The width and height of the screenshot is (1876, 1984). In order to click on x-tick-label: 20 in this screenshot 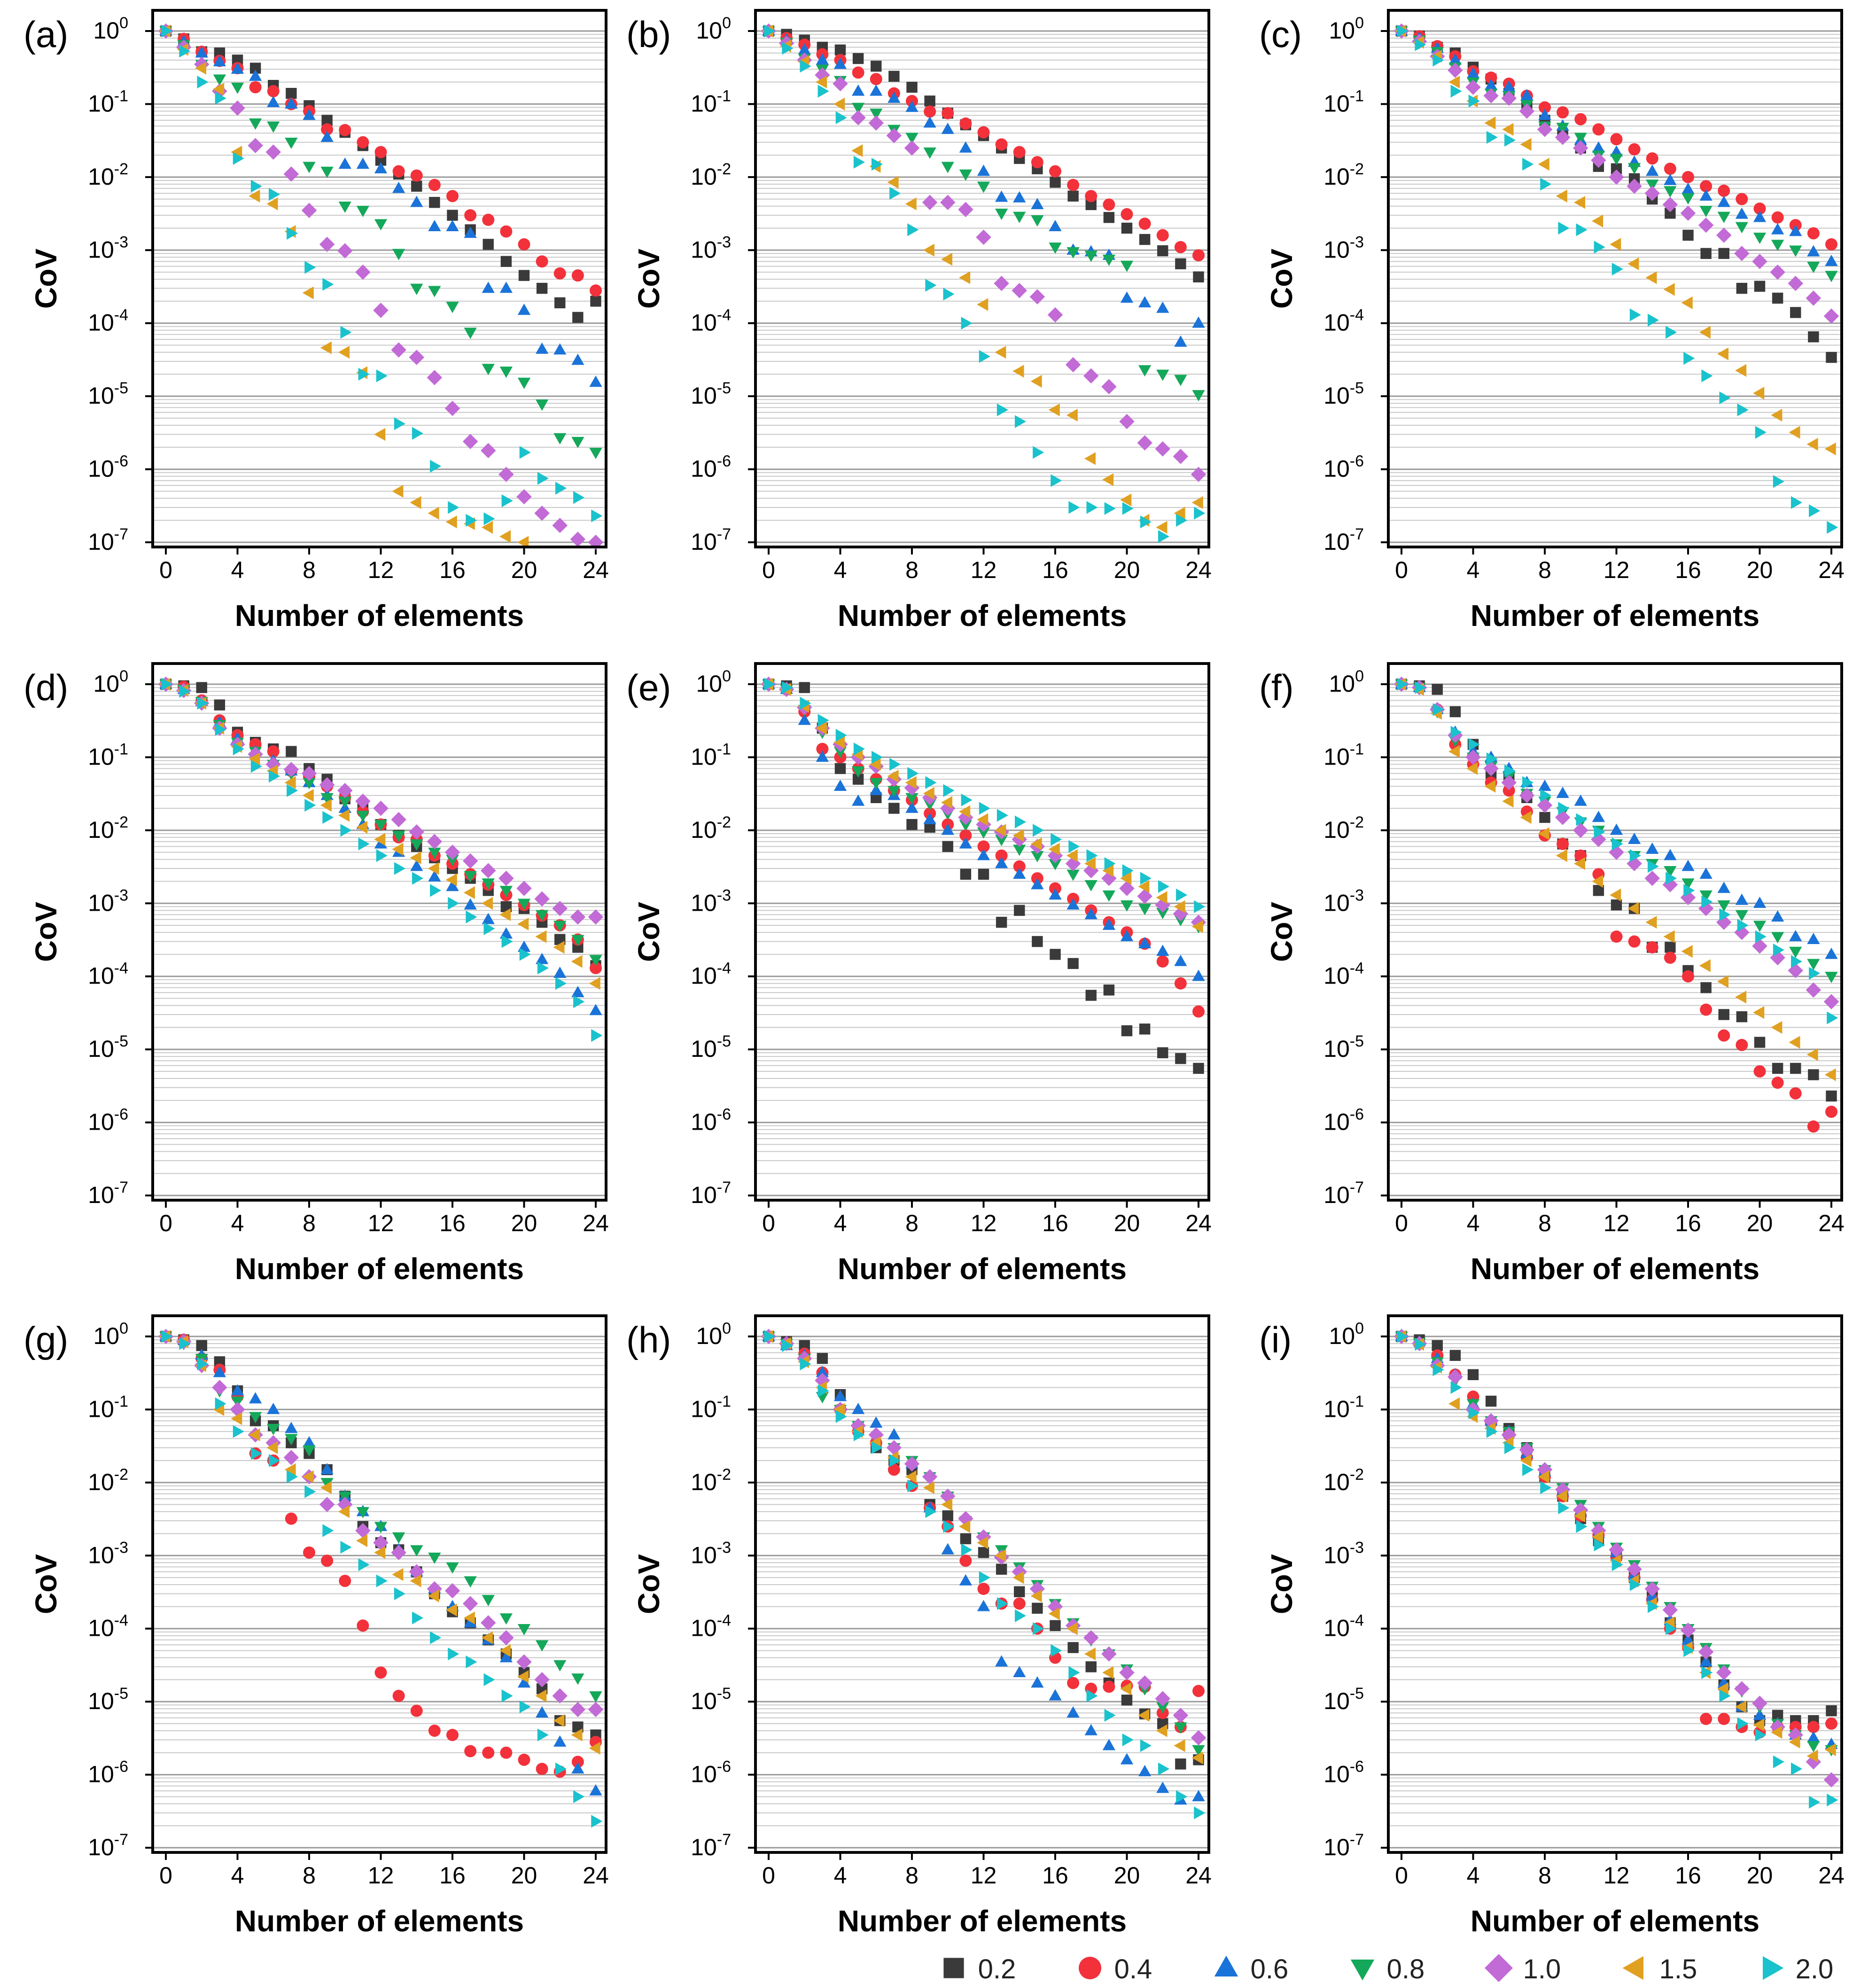, I will do `click(524, 570)`.